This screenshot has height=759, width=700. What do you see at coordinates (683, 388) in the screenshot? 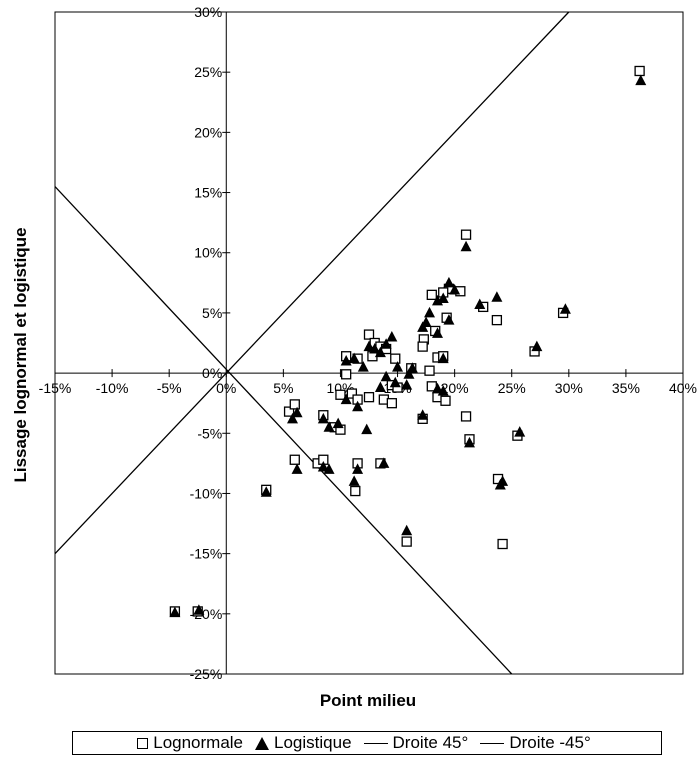
I see `x-tick-label: 40%` at bounding box center [683, 388].